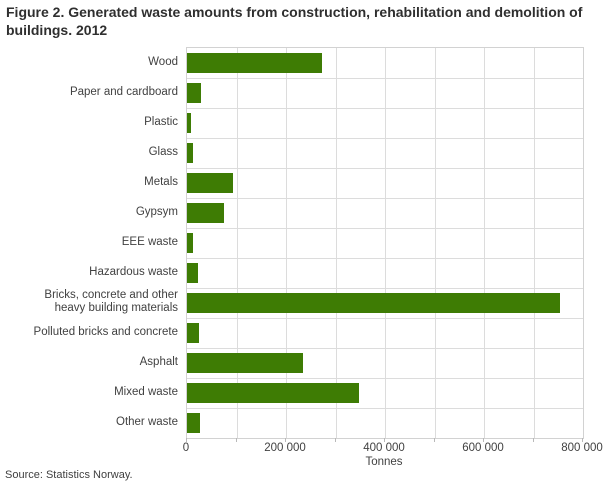 Image resolution: width=610 pixels, height=488 pixels. What do you see at coordinates (158, 361) in the screenshot?
I see `category-label: Asphalt` at bounding box center [158, 361].